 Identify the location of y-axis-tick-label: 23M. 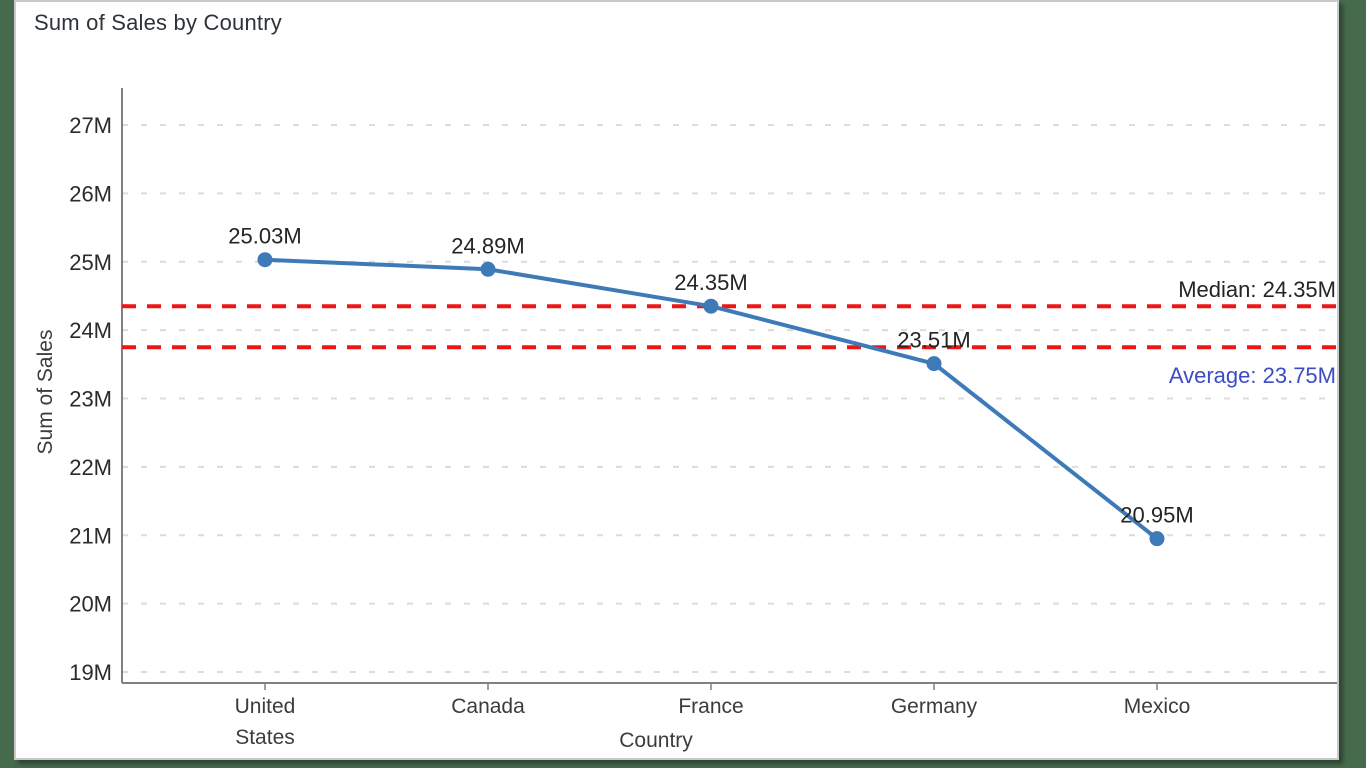
(90, 399).